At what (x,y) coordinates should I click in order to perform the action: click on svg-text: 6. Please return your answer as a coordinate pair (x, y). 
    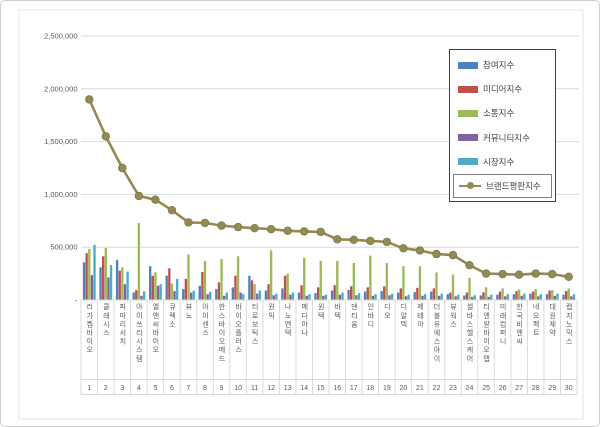
    Looking at the image, I should click on (172, 388).